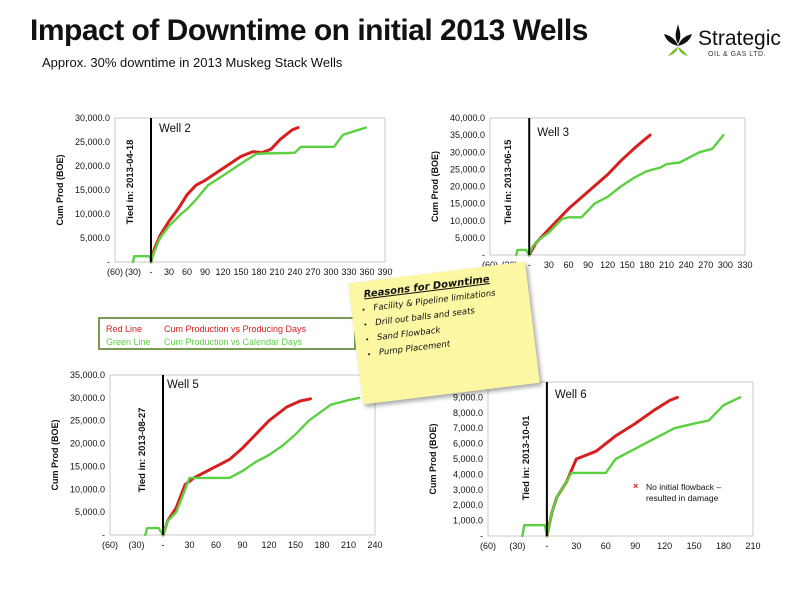 This screenshot has width=800, height=600. Describe the element at coordinates (124, 328) in the screenshot. I see `legend-red-label: Red Line` at that location.